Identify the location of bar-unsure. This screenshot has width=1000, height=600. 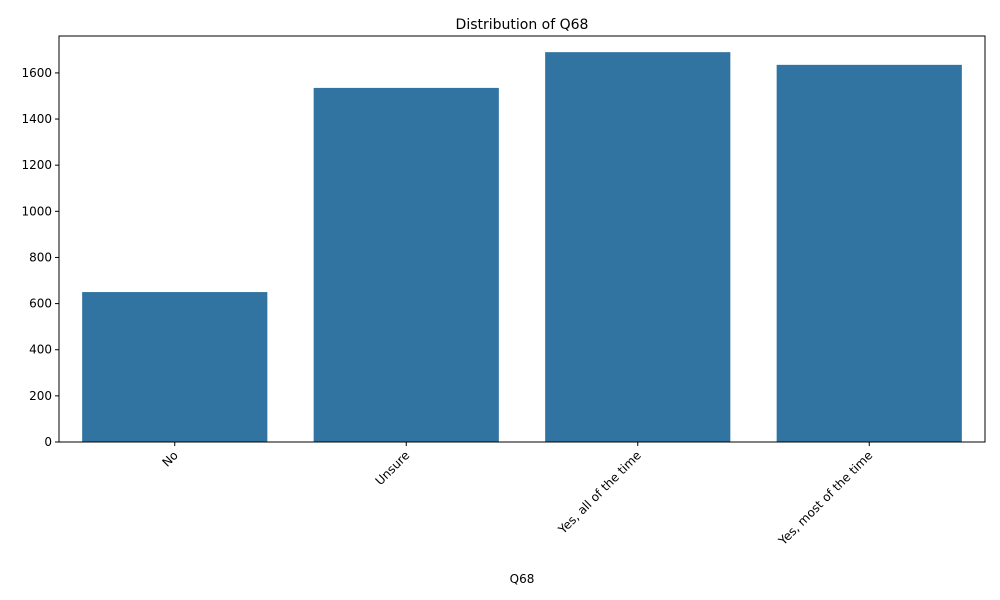
(406, 265).